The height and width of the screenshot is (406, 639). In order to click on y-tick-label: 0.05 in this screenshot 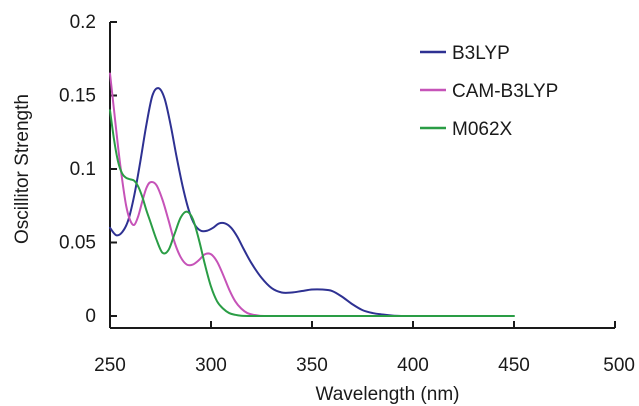, I will do `click(77, 243)`.